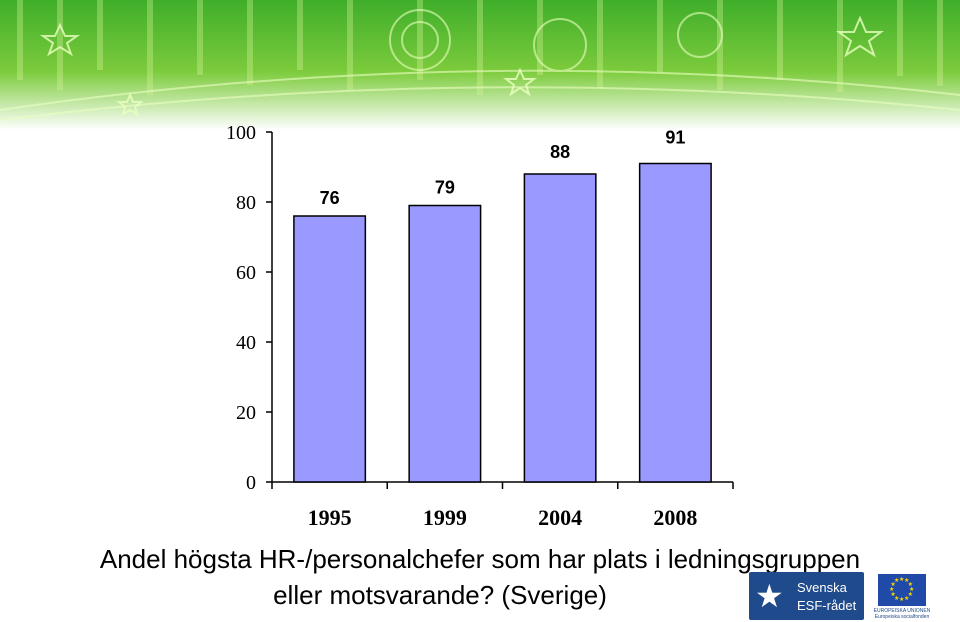  I want to click on data-label: 91, so click(675, 138).